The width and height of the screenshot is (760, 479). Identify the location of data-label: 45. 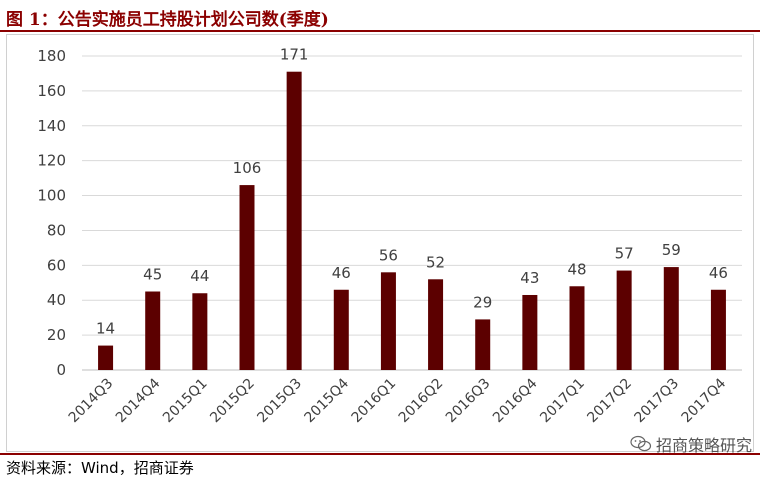
(152, 275).